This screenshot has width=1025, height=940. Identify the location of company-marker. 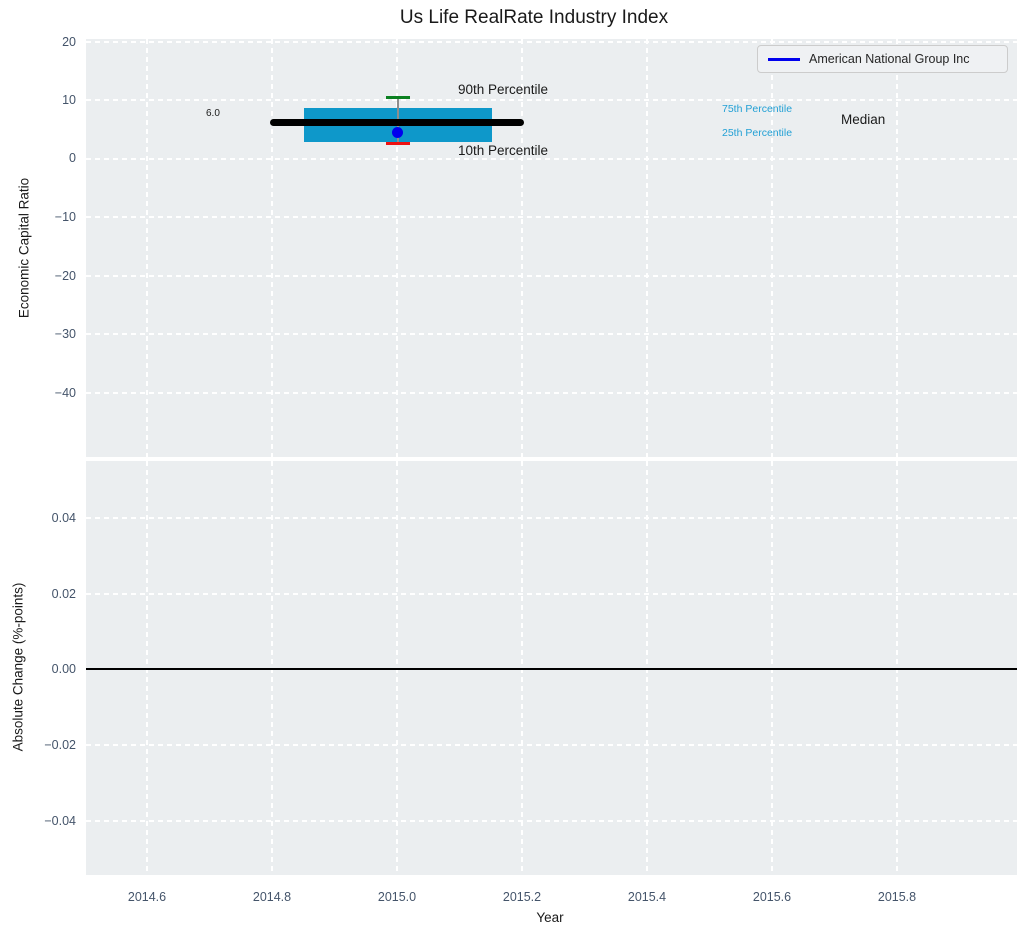
(397, 132).